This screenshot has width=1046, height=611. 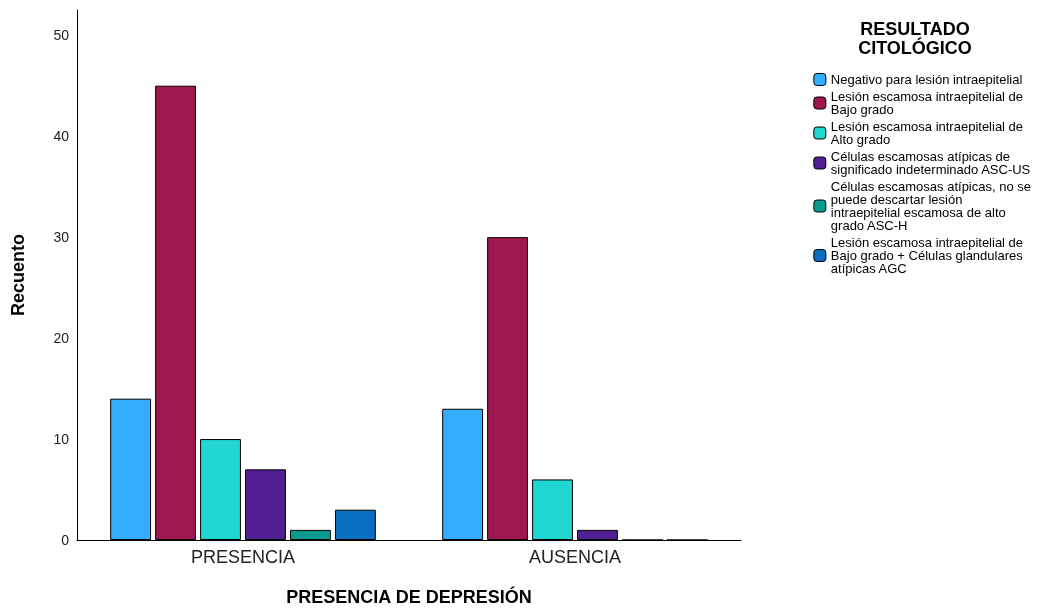 I want to click on x-tick-label: PRESENCIA, so click(x=243, y=557).